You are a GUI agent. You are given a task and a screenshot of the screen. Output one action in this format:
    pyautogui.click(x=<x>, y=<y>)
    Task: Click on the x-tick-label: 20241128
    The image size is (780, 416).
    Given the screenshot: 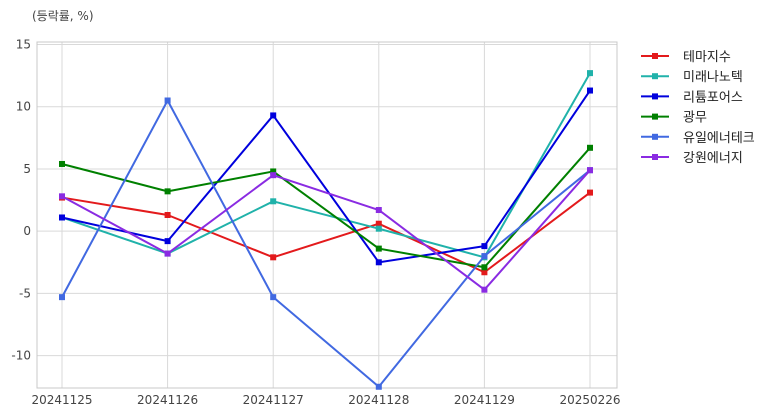 What is the action you would take?
    pyautogui.click(x=378, y=400)
    